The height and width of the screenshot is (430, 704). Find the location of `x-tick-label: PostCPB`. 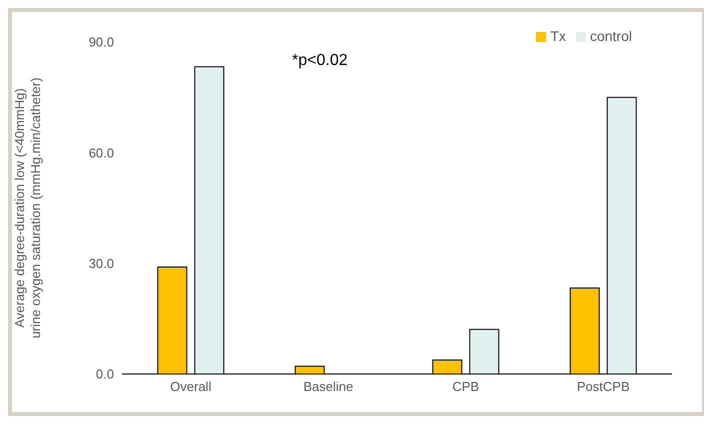

x-tick-label: PostCPB is located at coordinates (603, 386).